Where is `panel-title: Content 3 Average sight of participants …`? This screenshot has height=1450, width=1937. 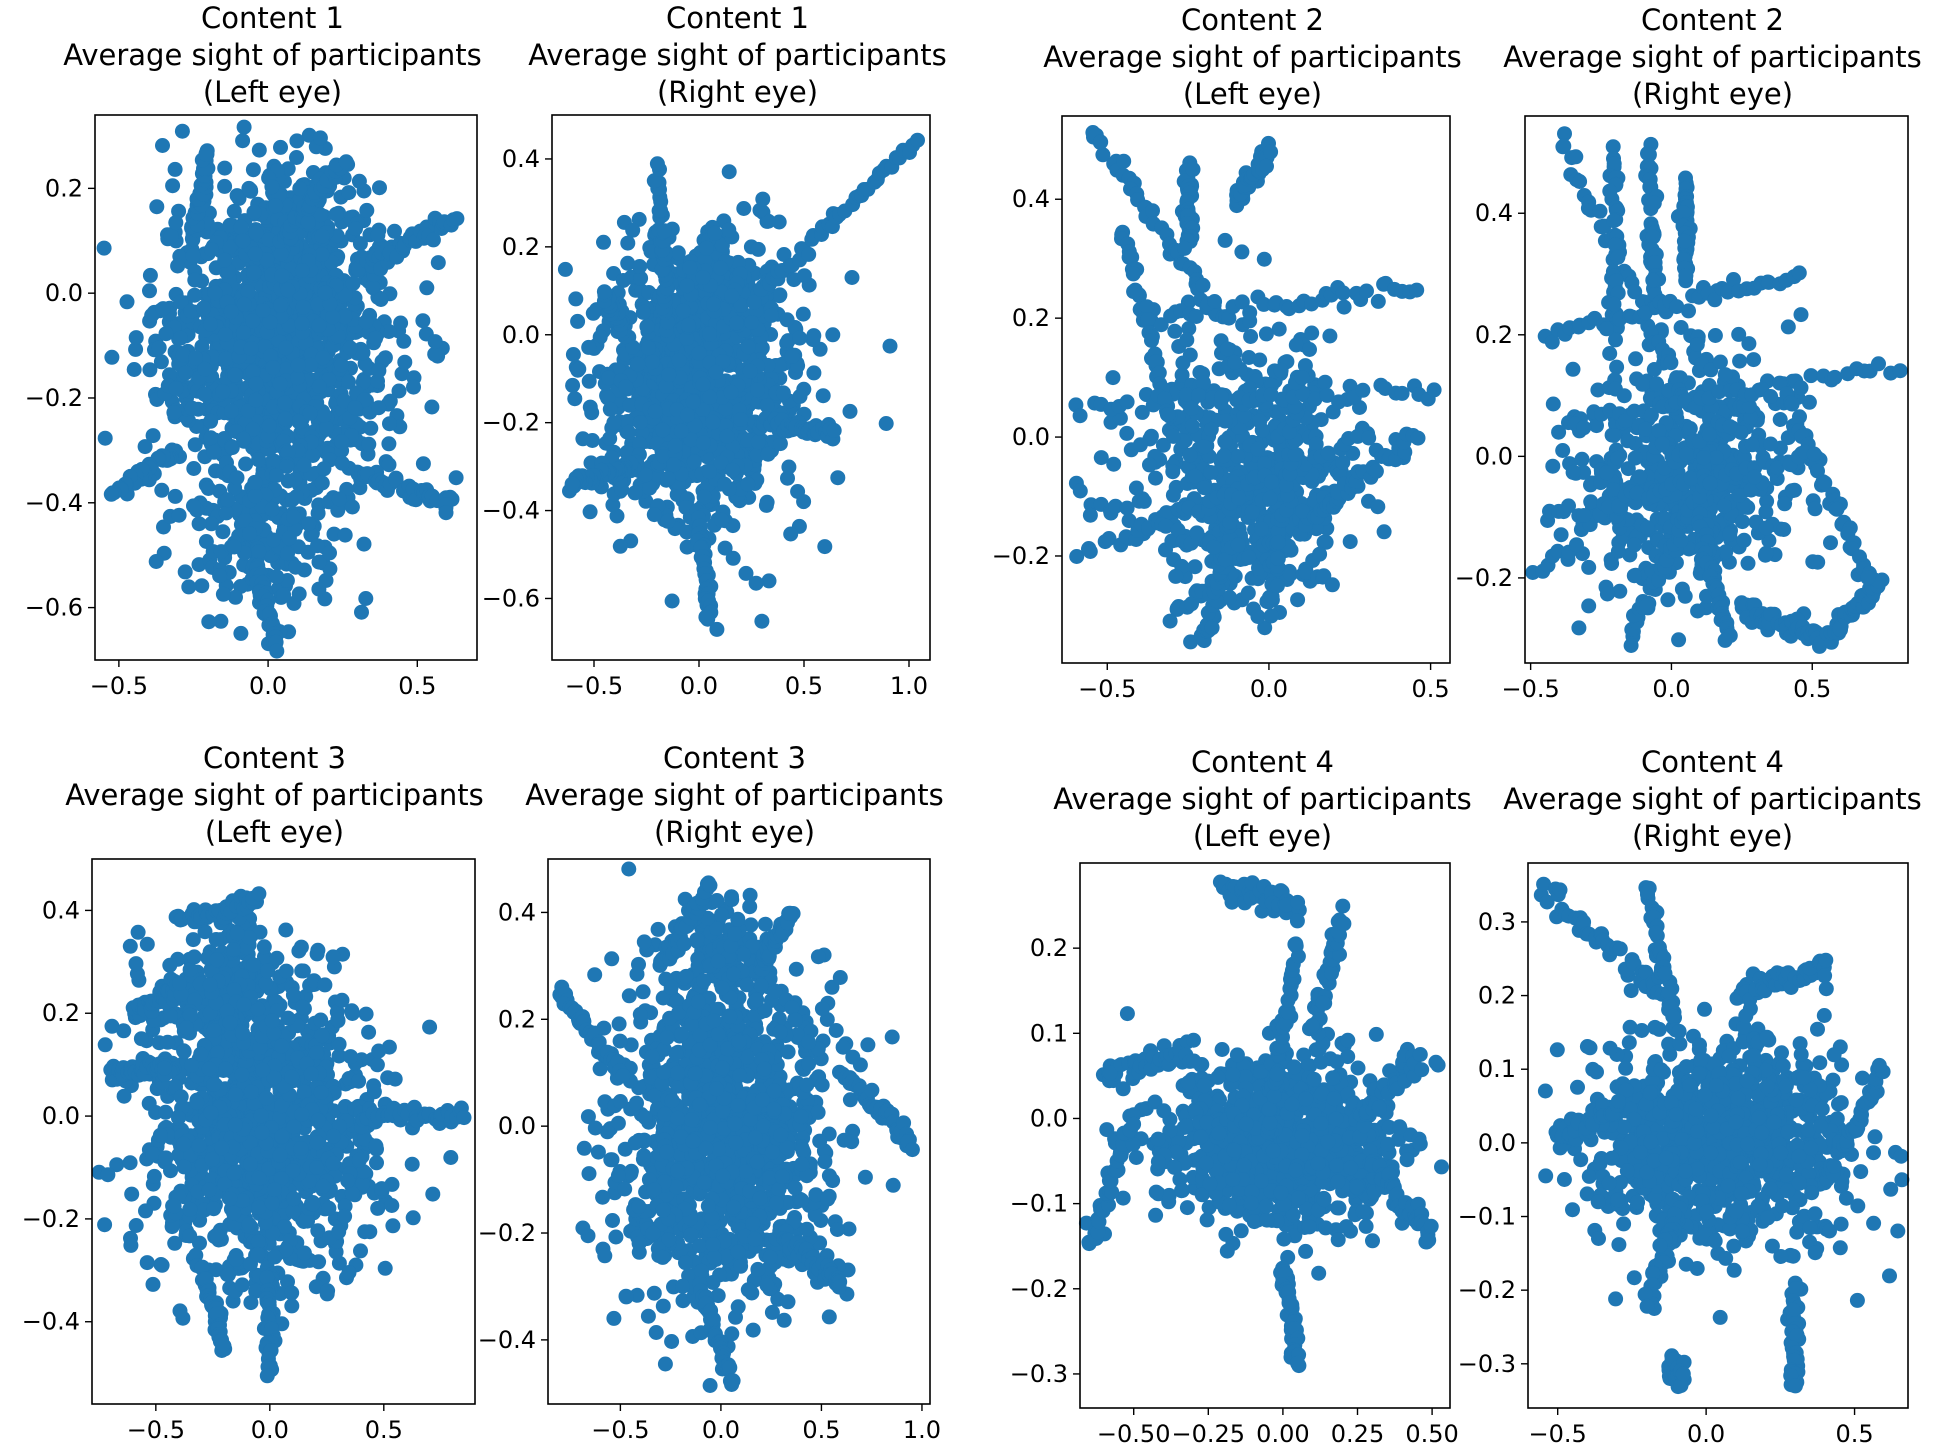 panel-title: Content 3 Average sight of participants … is located at coordinates (274, 795).